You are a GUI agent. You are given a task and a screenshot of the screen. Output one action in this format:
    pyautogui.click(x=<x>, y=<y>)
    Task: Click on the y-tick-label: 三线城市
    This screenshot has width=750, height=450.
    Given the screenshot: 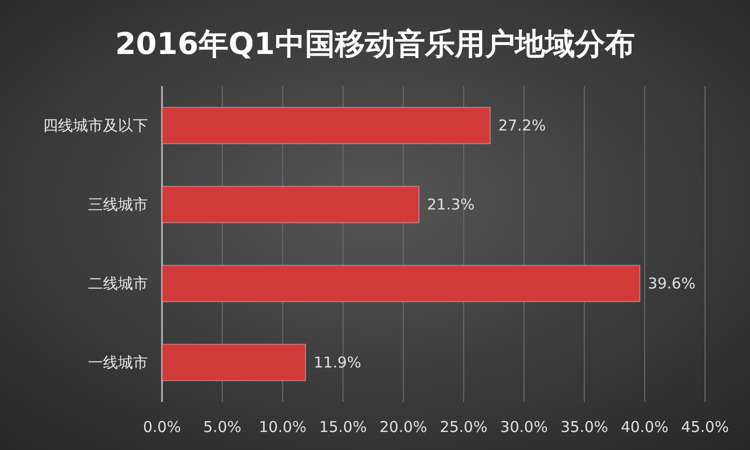 What is the action you would take?
    pyautogui.click(x=118, y=205)
    